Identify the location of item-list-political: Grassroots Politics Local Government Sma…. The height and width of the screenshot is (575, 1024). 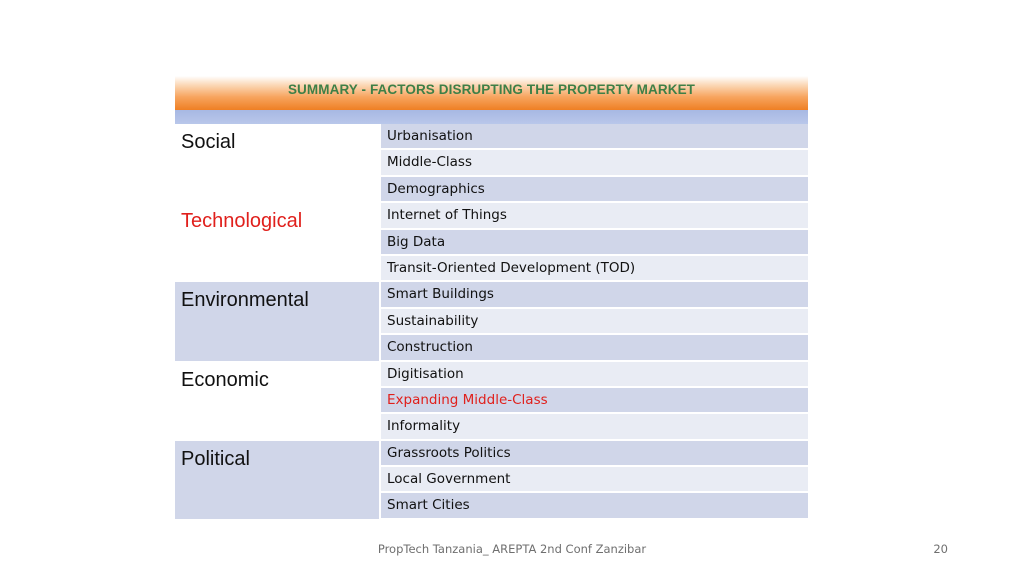
(594, 480).